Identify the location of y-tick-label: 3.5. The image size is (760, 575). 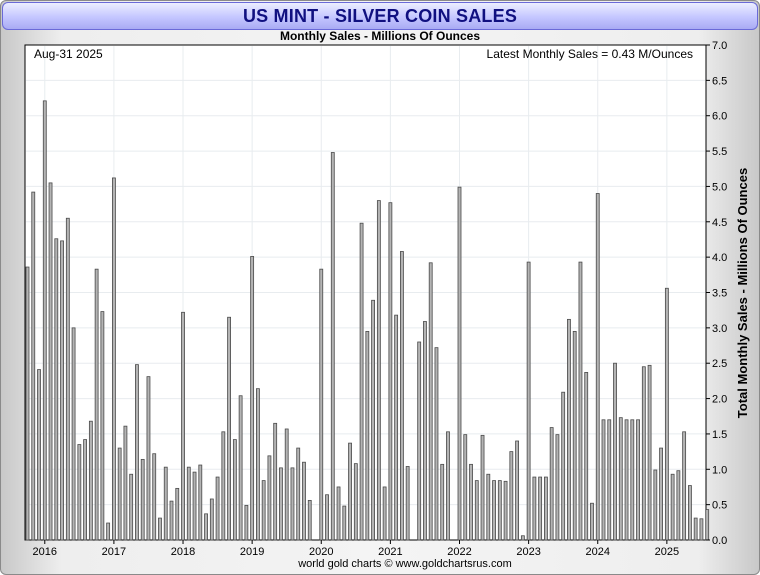
(719, 294).